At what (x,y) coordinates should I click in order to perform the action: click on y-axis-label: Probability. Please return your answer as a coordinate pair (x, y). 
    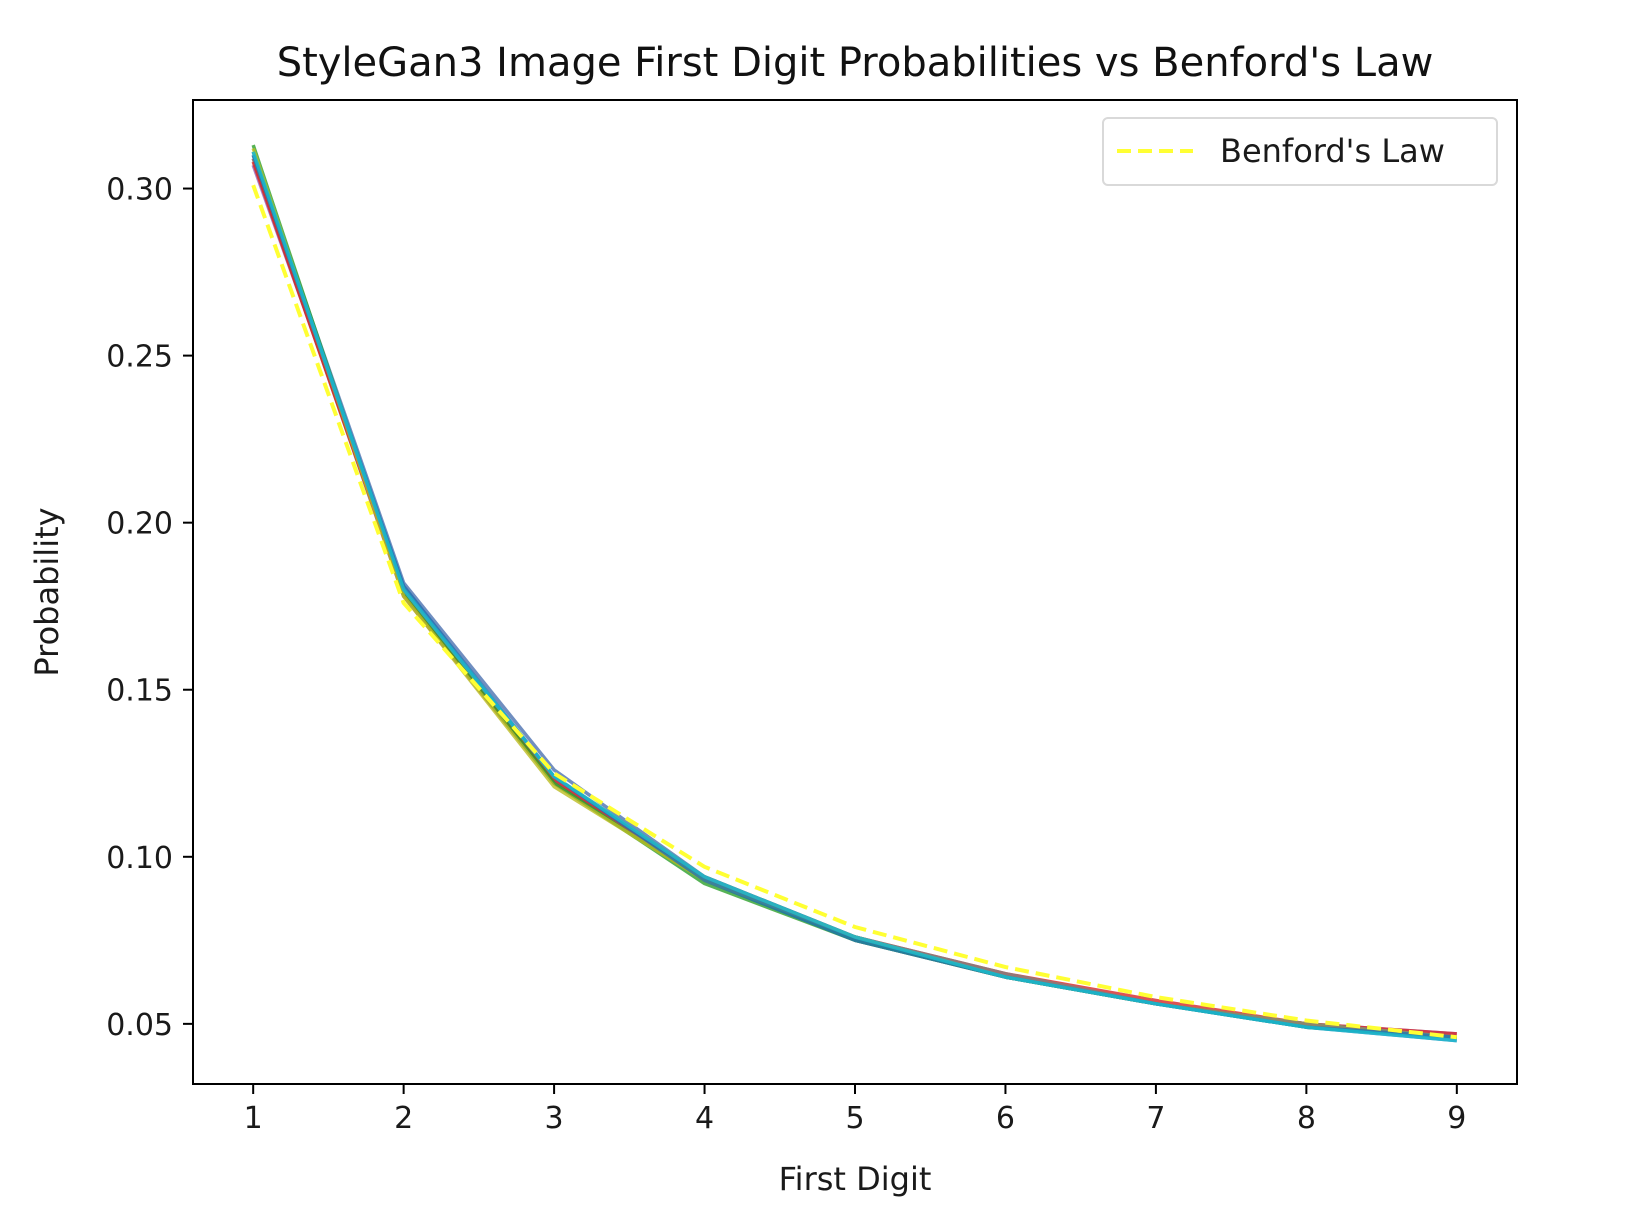
    Looking at the image, I should click on (47, 591).